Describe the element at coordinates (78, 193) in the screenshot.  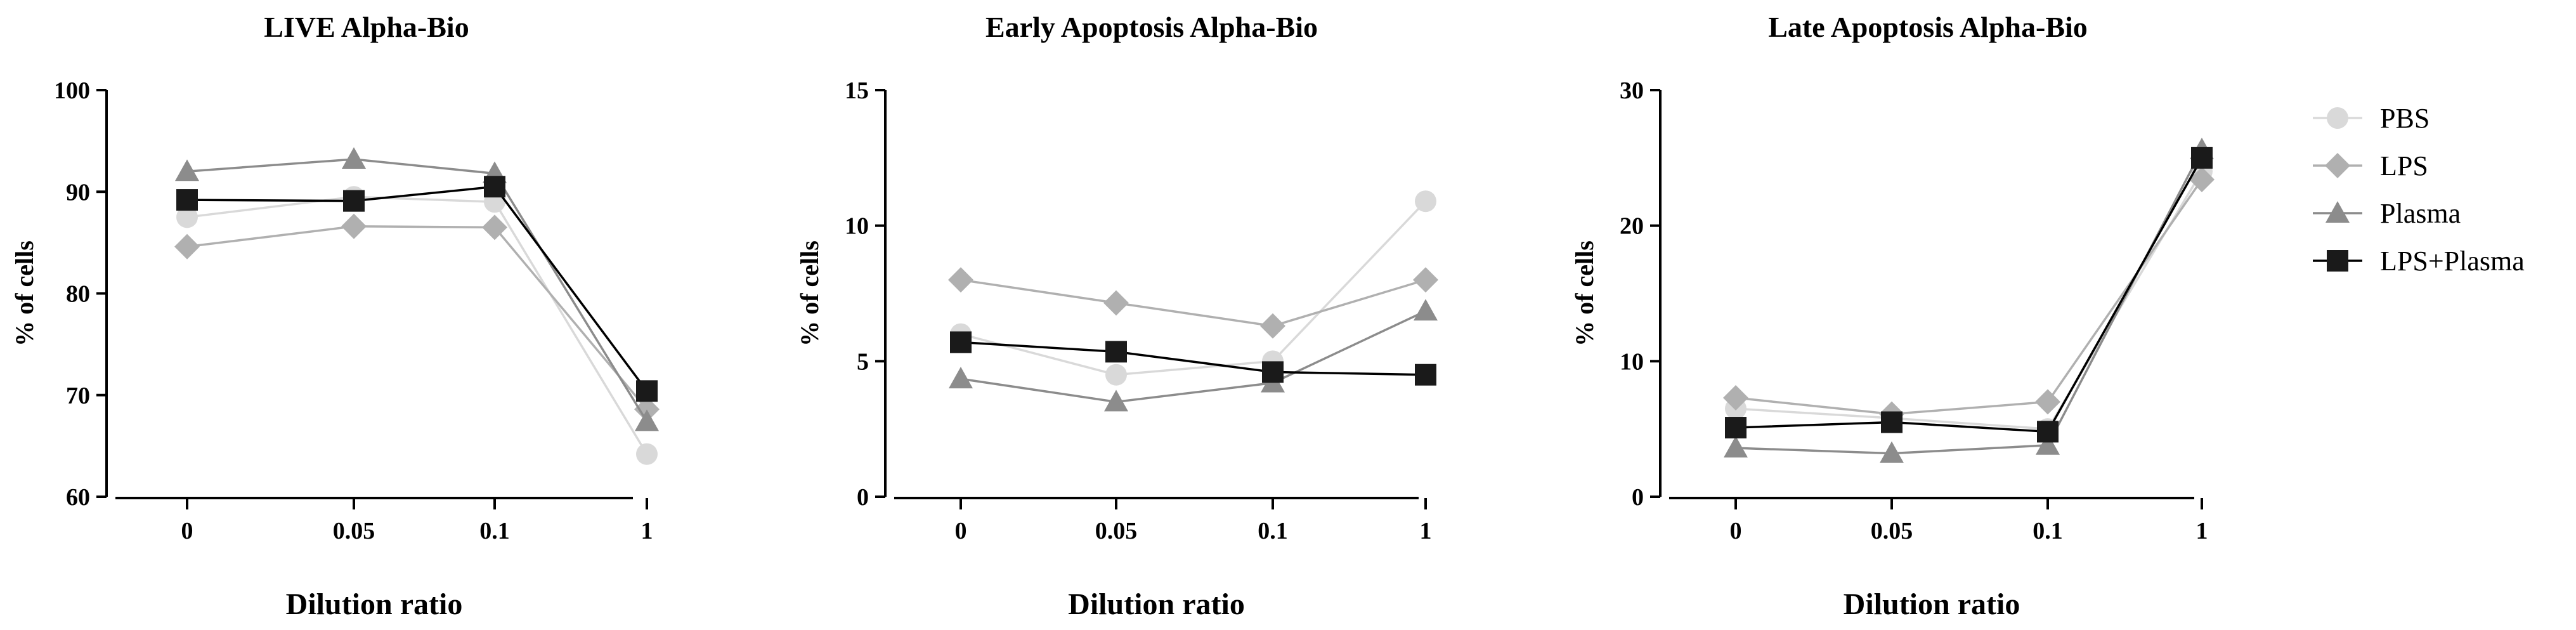
I see `y-tick-label: 90` at that location.